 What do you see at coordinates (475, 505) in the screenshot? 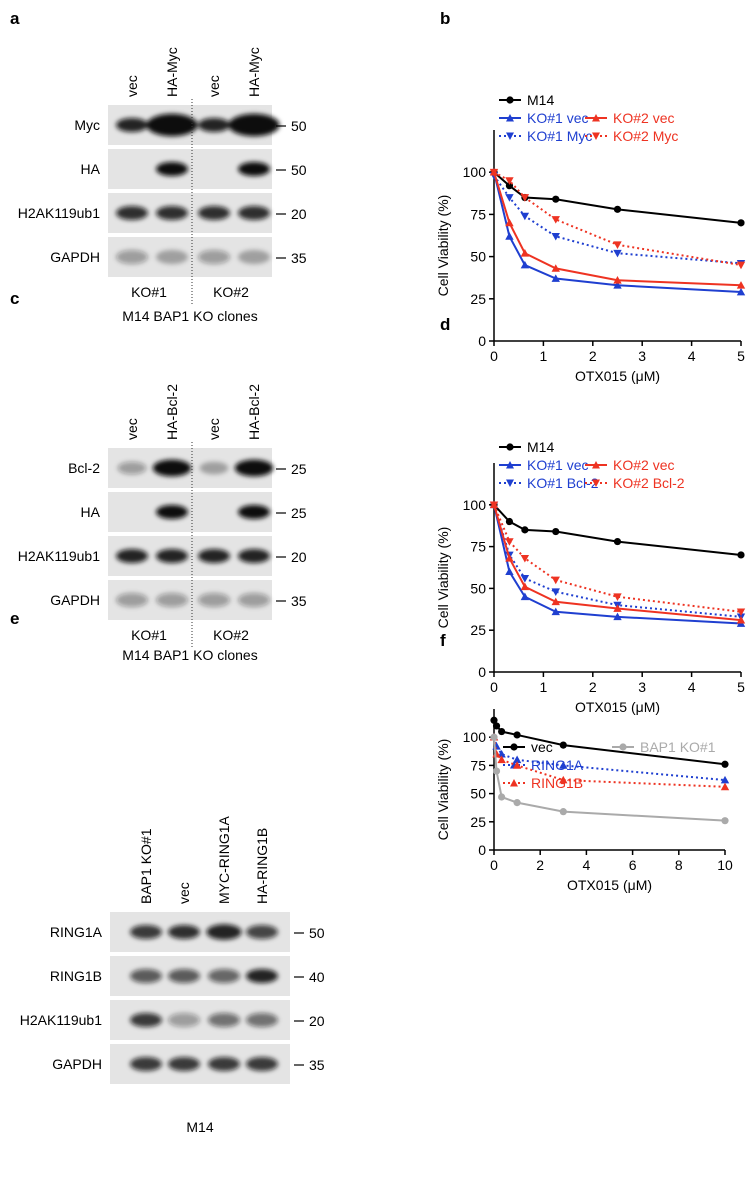
I see `y-tick-label: 100` at bounding box center [475, 505].